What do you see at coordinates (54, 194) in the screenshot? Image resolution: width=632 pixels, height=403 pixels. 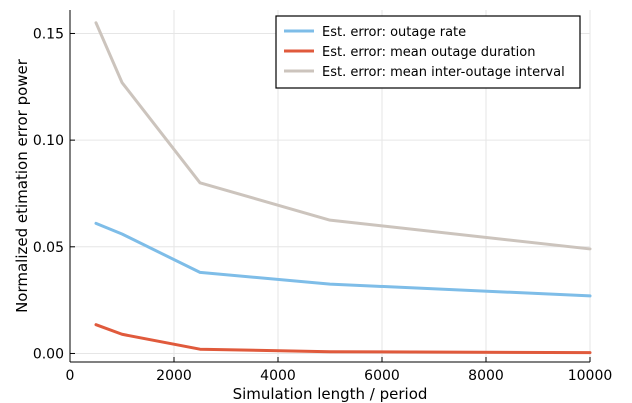 I see `y-ticks: 0.00 0.05 0.10 0.15` at bounding box center [54, 194].